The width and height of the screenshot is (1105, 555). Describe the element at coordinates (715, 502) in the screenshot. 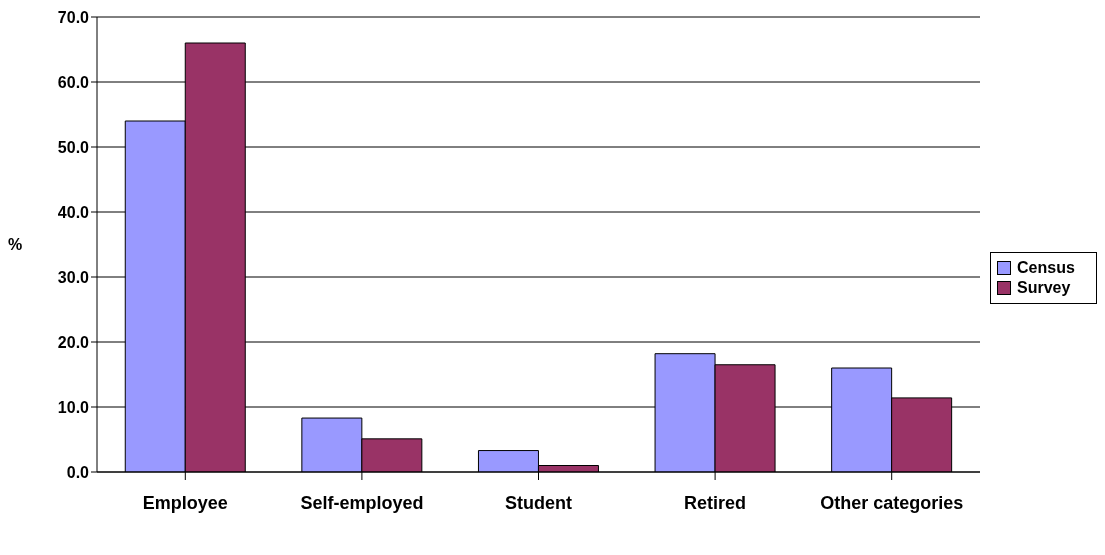

I see `x-tick-label: Retired` at that location.